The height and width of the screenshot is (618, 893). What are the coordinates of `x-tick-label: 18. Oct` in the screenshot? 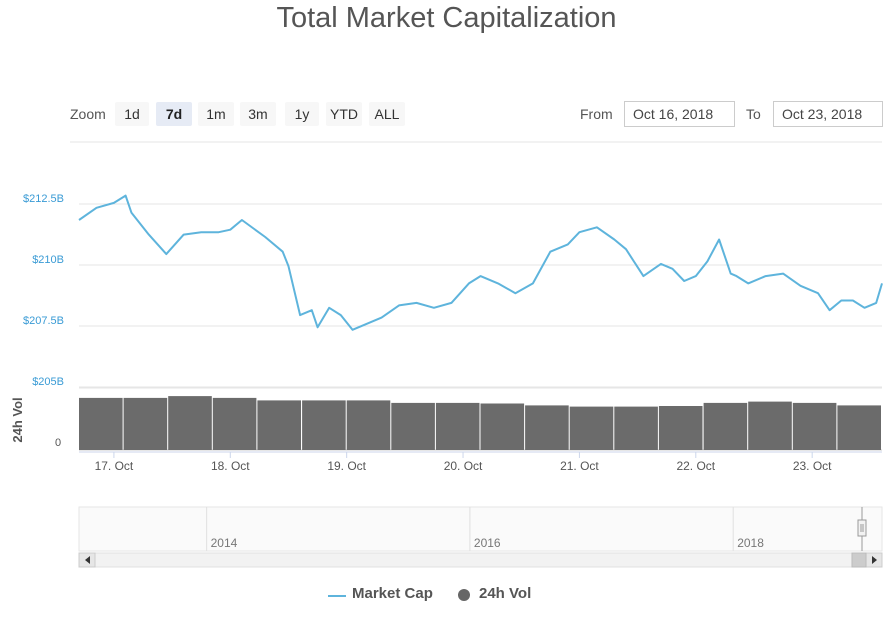 It's located at (230, 466).